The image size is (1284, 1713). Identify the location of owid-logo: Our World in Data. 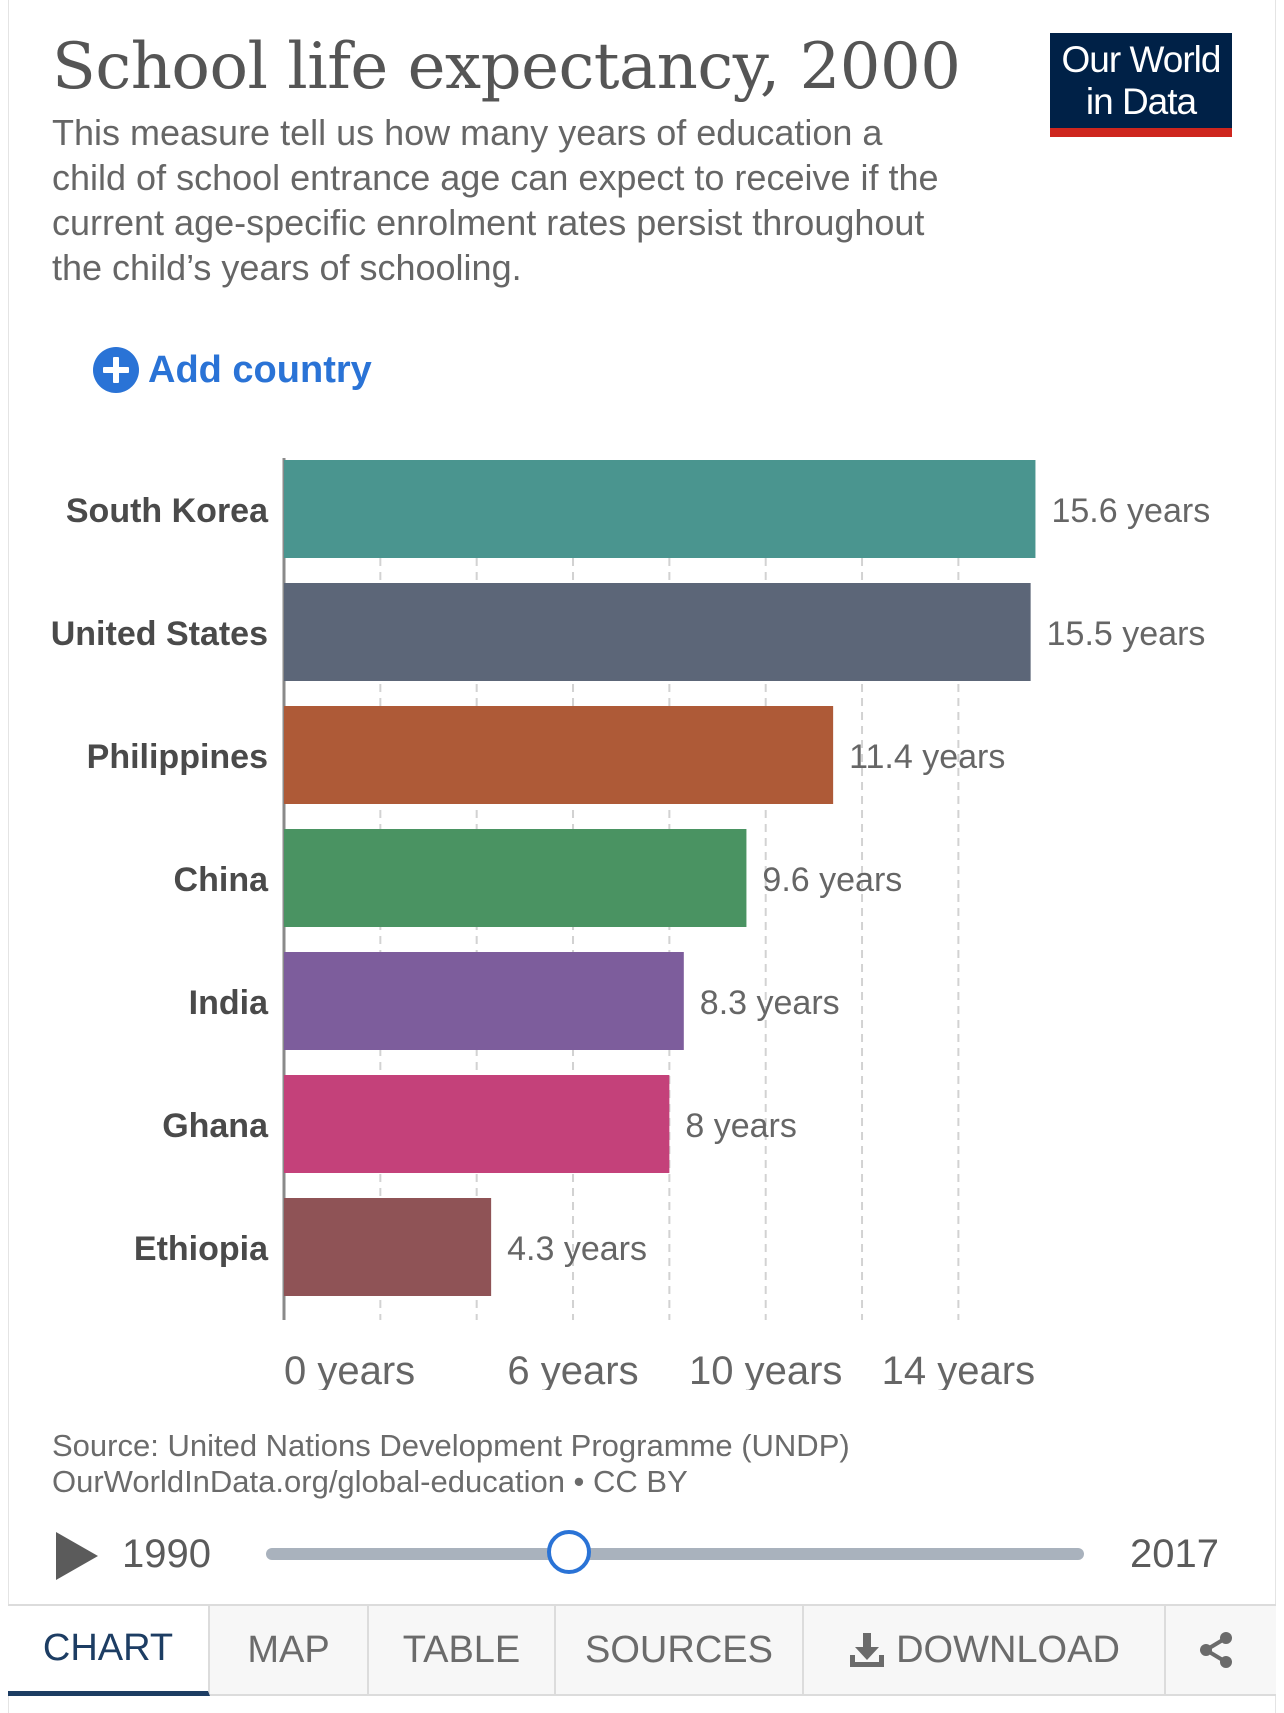
(1141, 85).